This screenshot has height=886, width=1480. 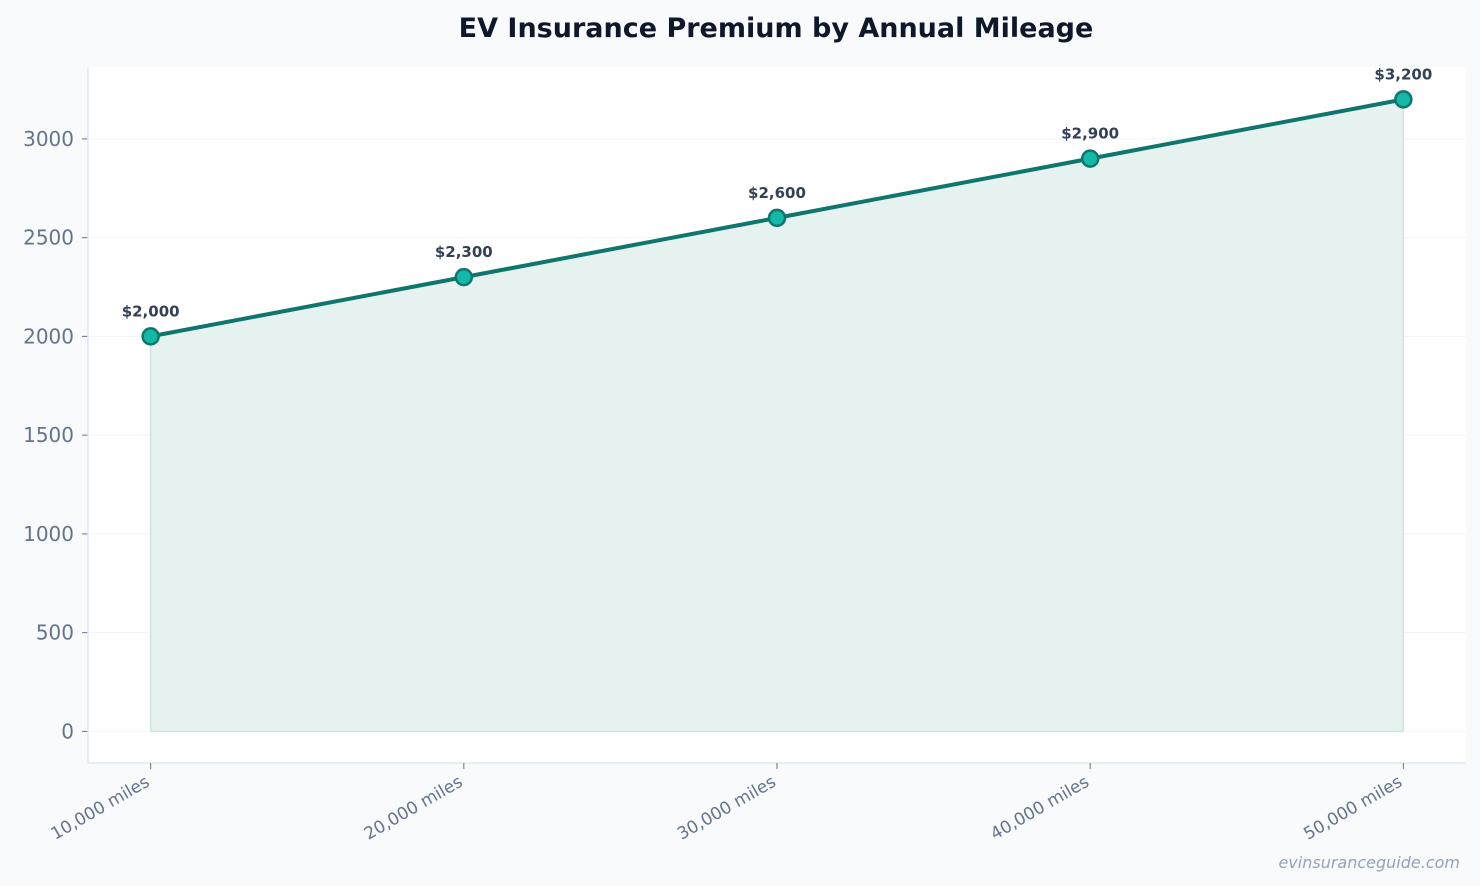 What do you see at coordinates (1403, 74) in the screenshot?
I see `data-label: $3,200` at bounding box center [1403, 74].